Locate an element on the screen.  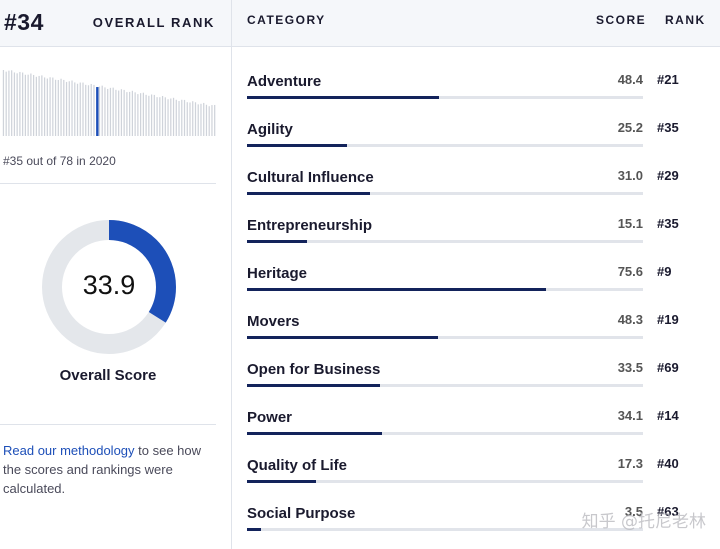
rank-distribution-chart is located at coordinates (109, 103).